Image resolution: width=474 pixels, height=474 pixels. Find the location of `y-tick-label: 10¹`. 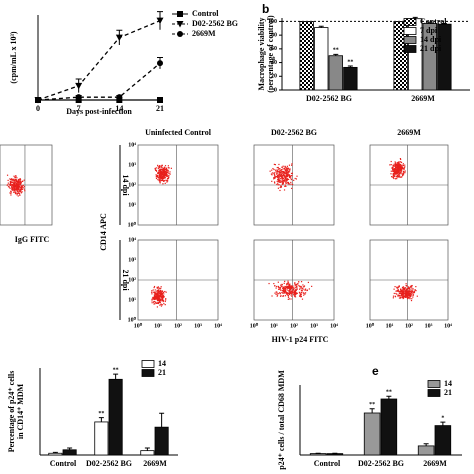

y-tick-label: 10¹ is located at coordinates (132, 300).